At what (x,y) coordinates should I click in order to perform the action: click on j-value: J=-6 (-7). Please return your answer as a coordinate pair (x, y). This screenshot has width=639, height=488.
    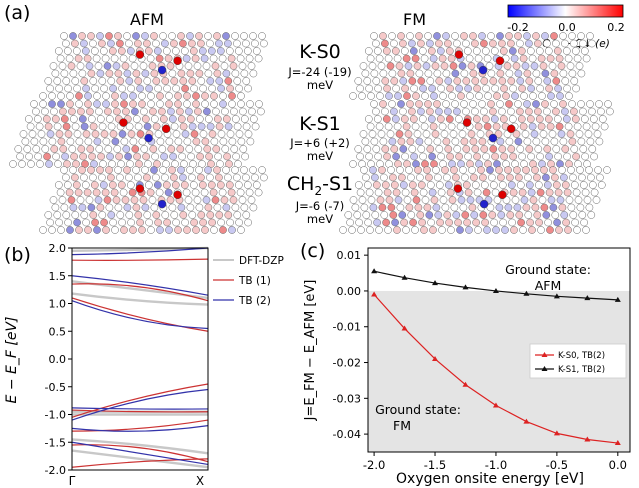
    Looking at the image, I should click on (320, 206).